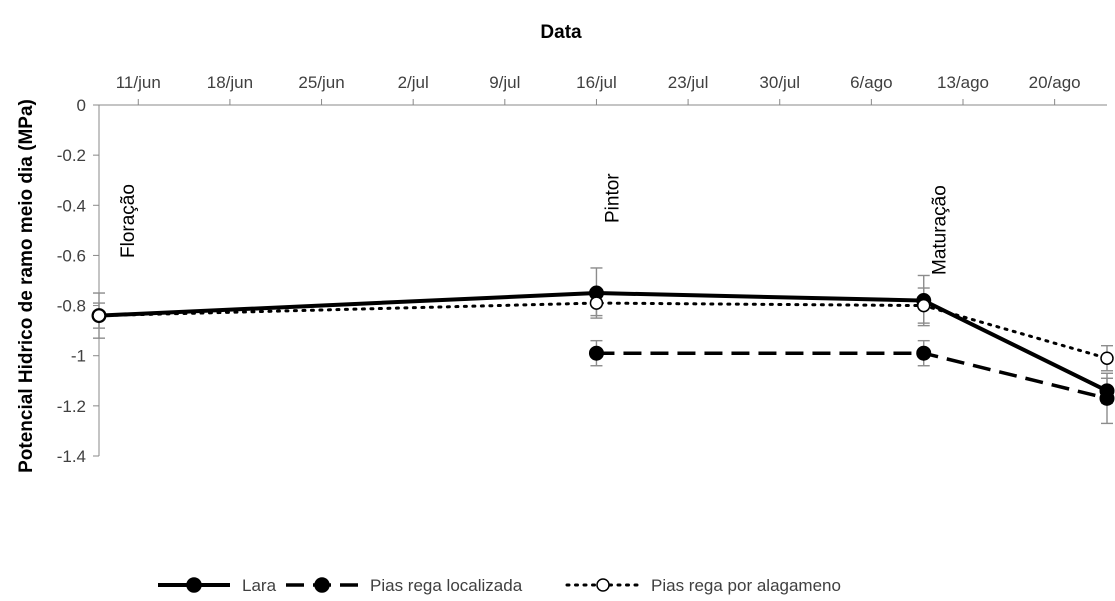 The image size is (1115, 601). Describe the element at coordinates (1055, 82) in the screenshot. I see `x-tick-label: 20/ago` at that location.